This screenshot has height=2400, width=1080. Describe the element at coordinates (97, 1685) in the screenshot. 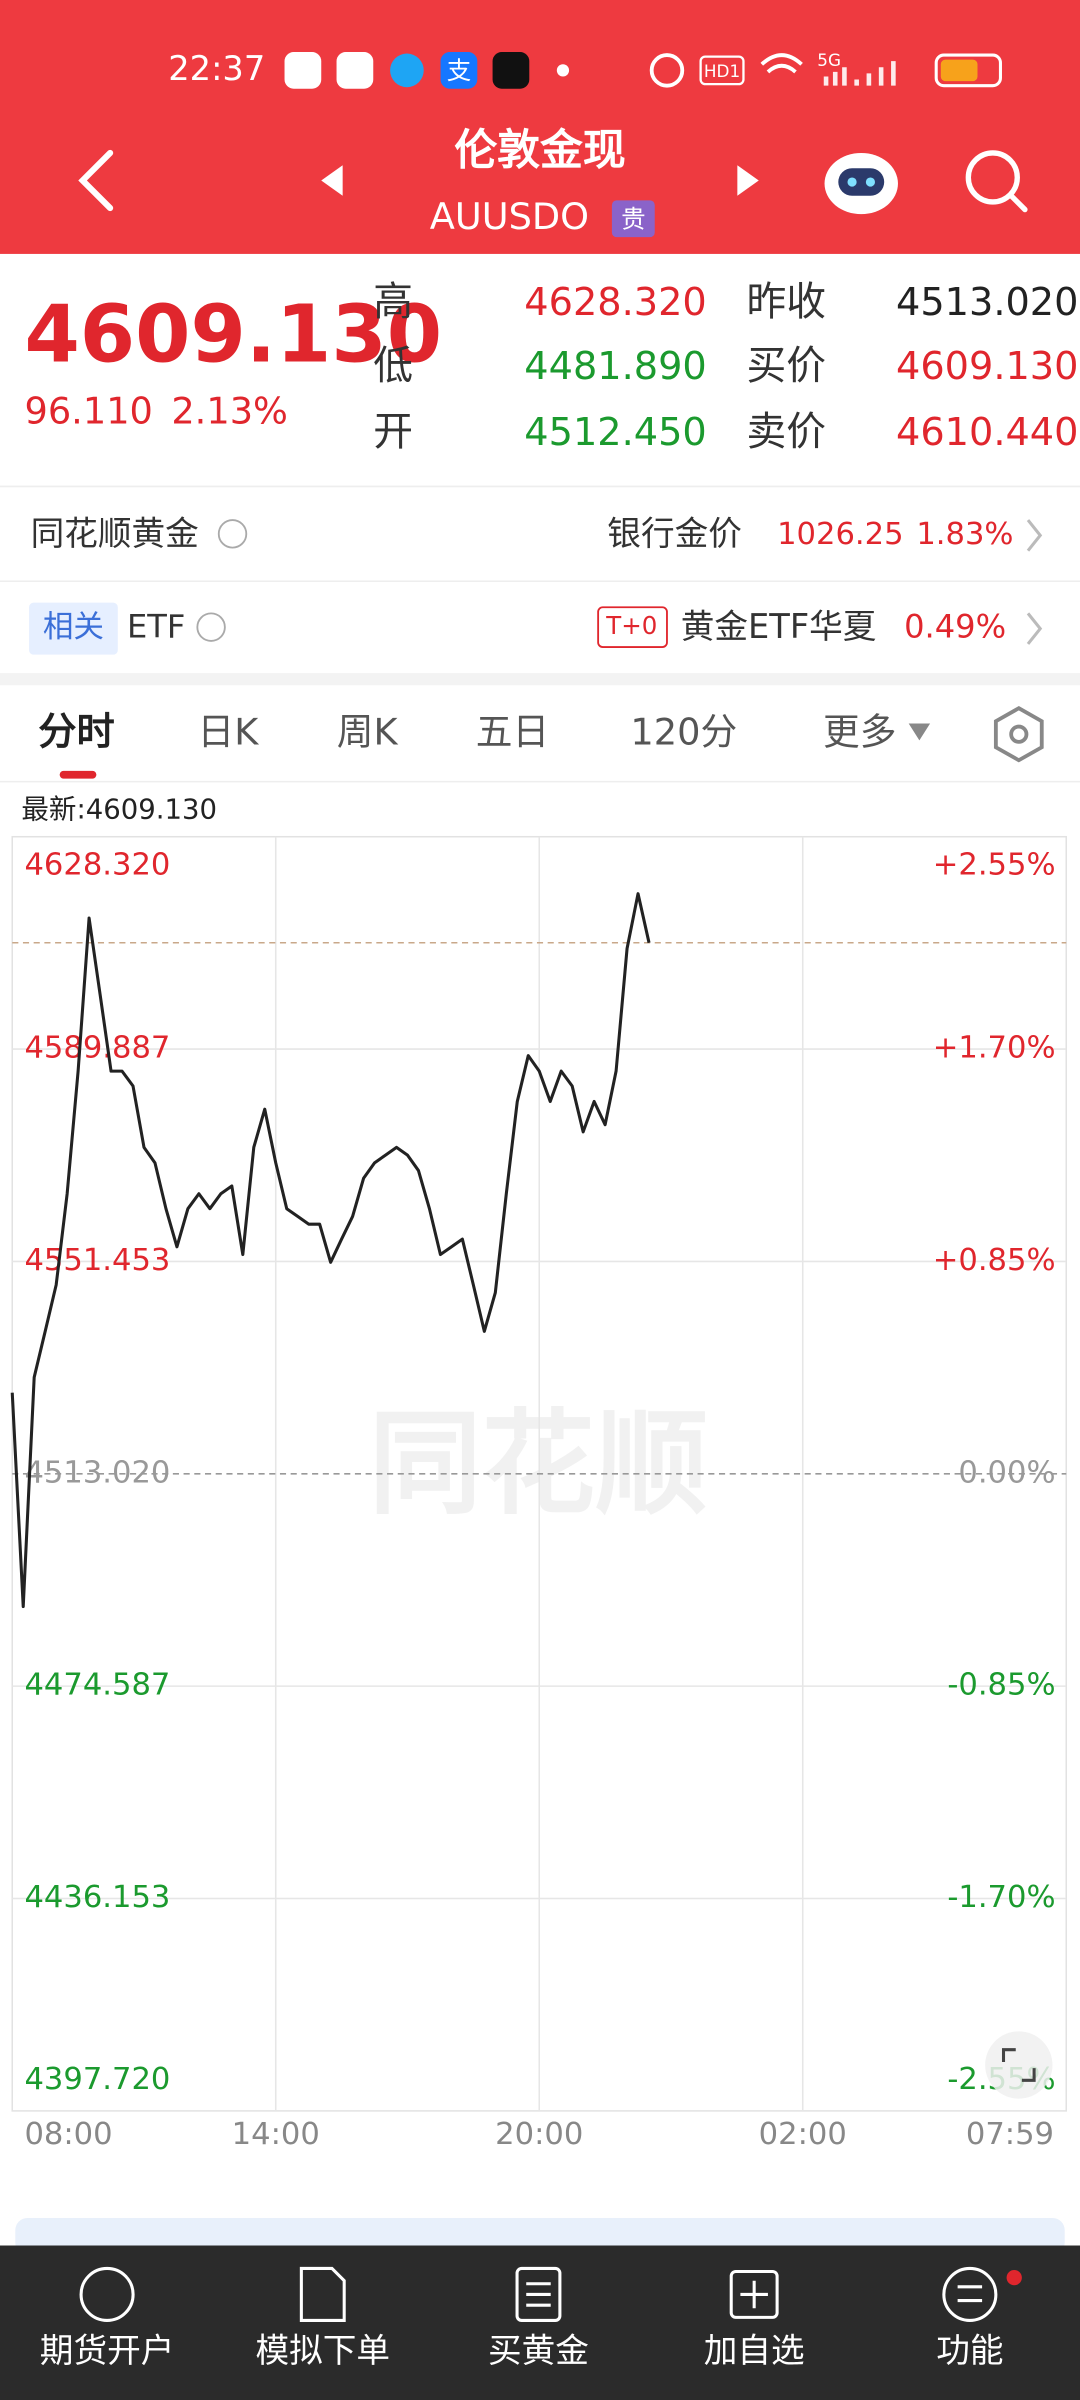

I see `y-tick-label: 4474.587` at that location.